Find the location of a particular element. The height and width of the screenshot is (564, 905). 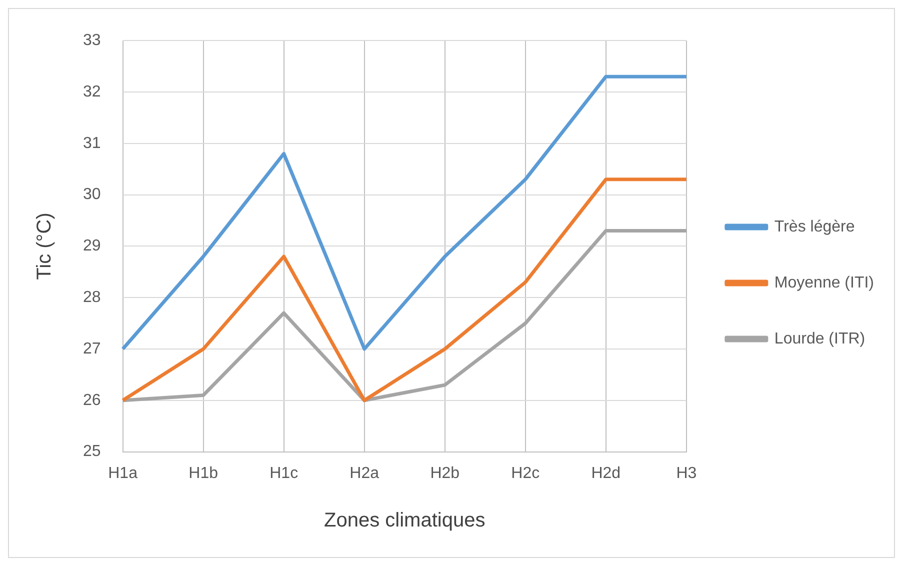

y-axis-title: Tic (°C) is located at coordinates (45, 246).